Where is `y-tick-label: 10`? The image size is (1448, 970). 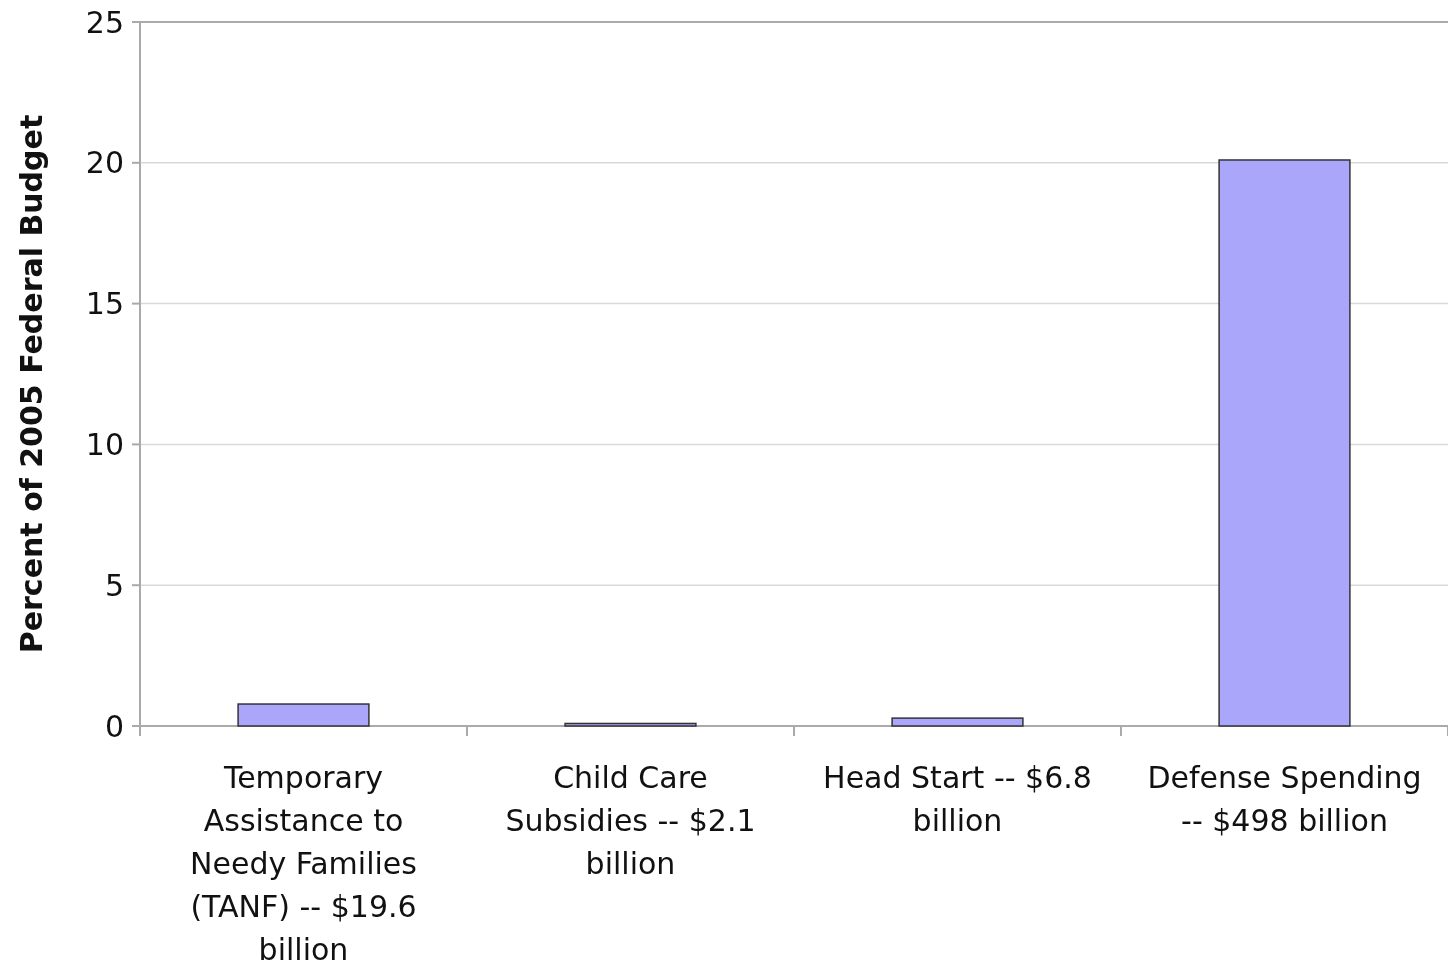 y-tick-label: 10 is located at coordinates (104, 444).